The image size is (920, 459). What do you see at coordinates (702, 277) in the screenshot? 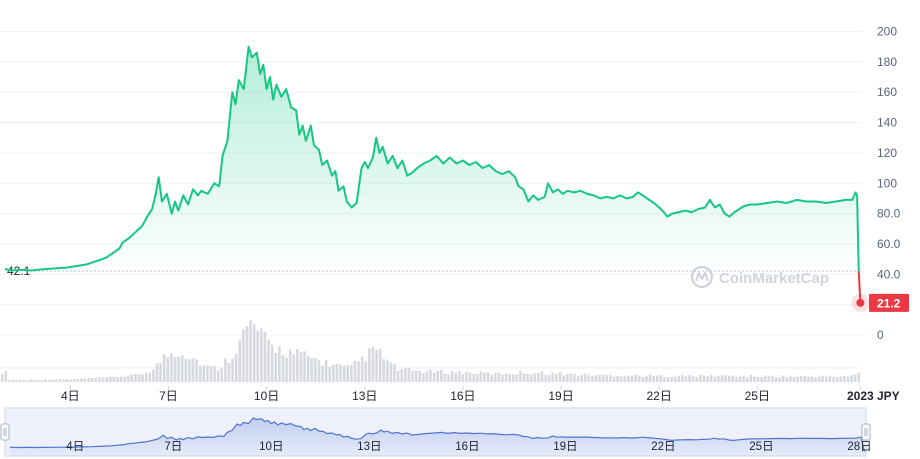
I see `coinmarketcap-logo-mark` at bounding box center [702, 277].